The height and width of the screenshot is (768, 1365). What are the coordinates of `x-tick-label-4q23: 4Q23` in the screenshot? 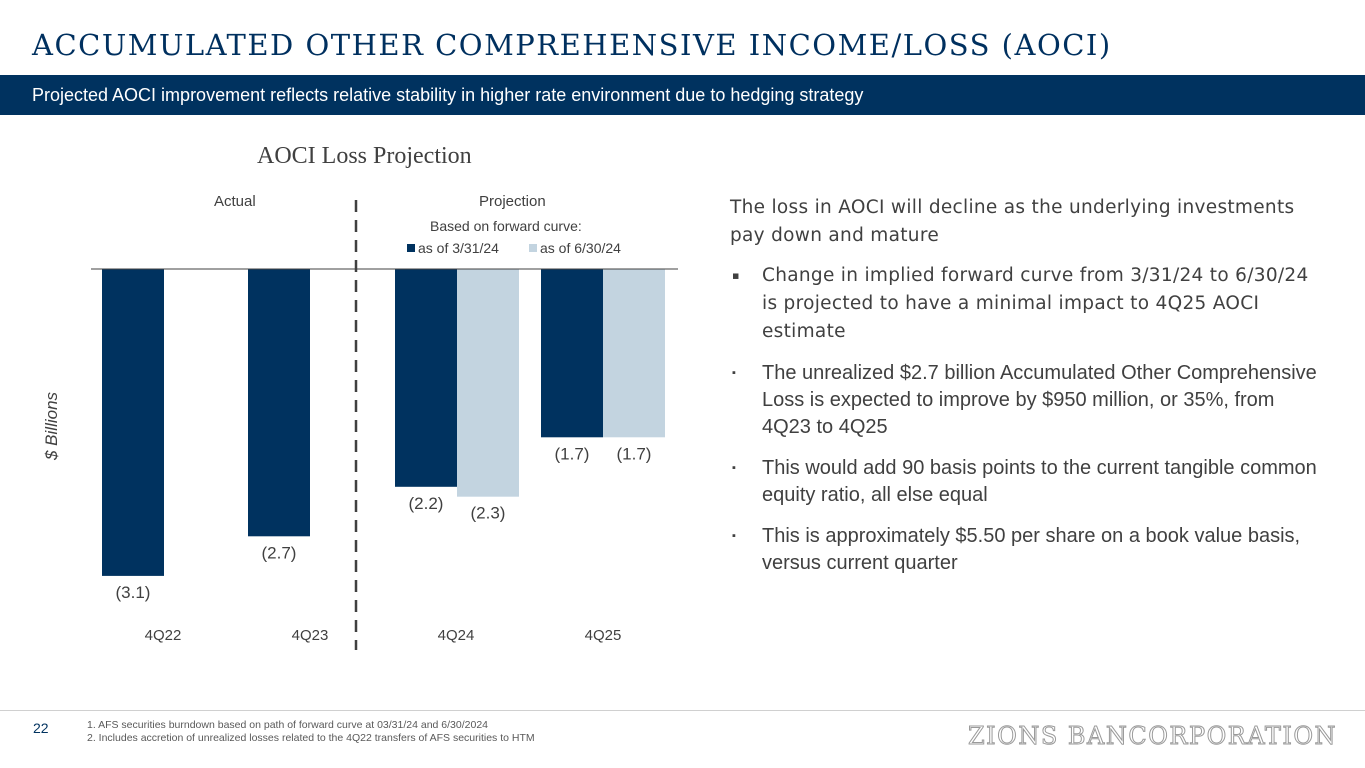 It's located at (310, 635).